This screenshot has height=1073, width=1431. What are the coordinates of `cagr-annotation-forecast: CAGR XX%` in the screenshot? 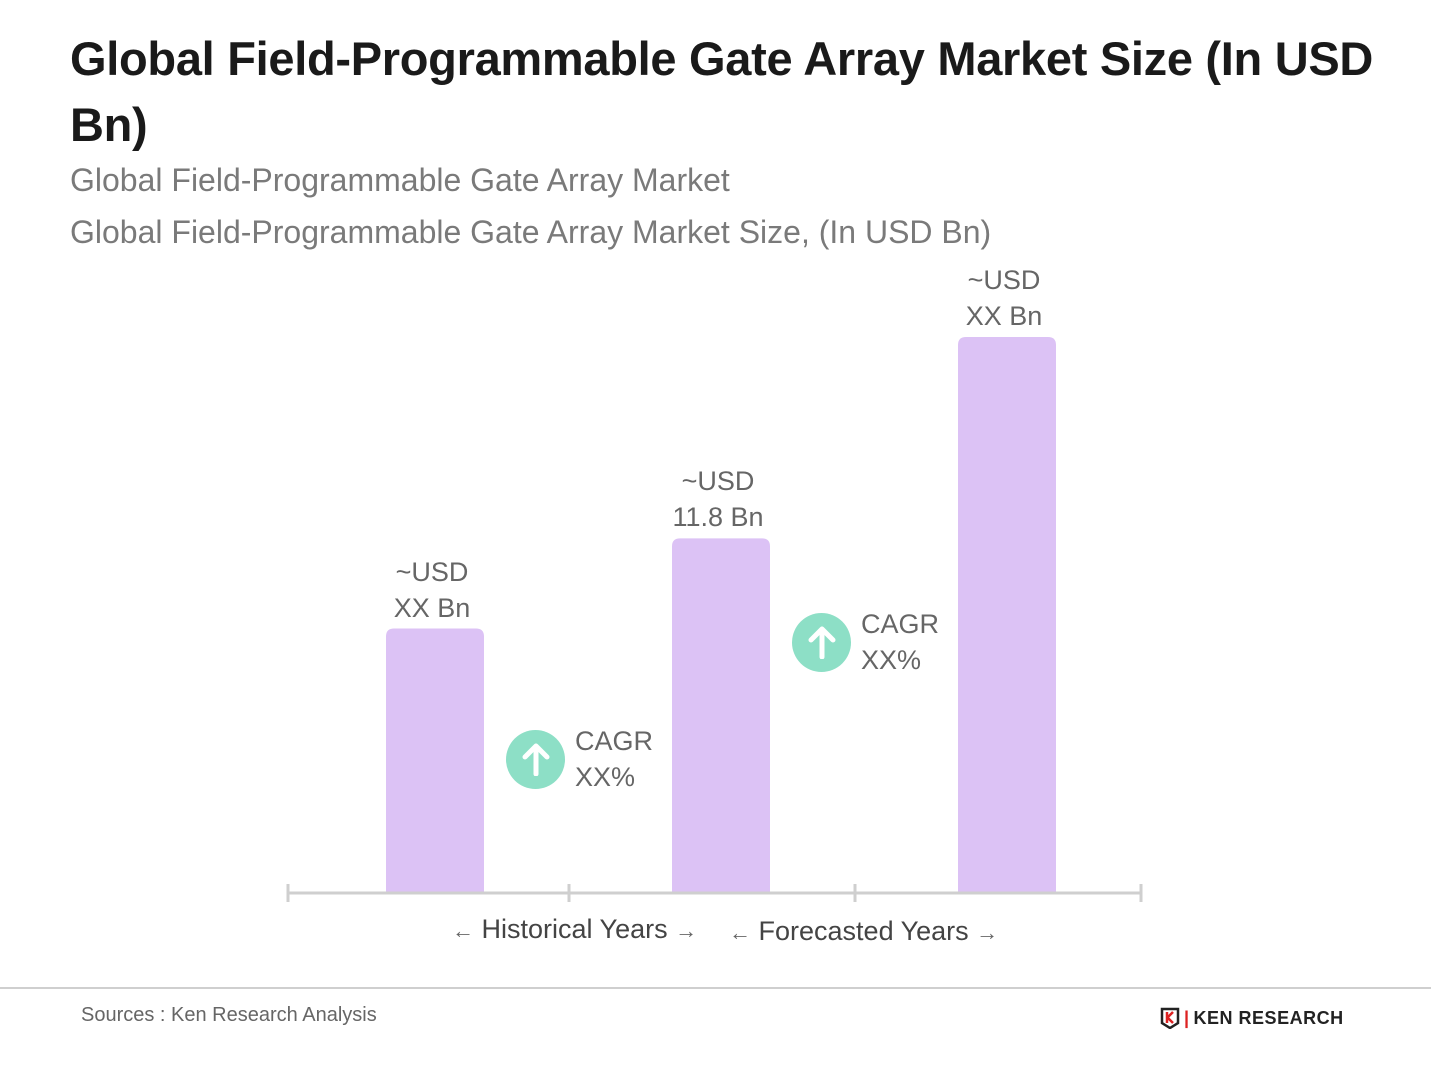 It's located at (865, 642).